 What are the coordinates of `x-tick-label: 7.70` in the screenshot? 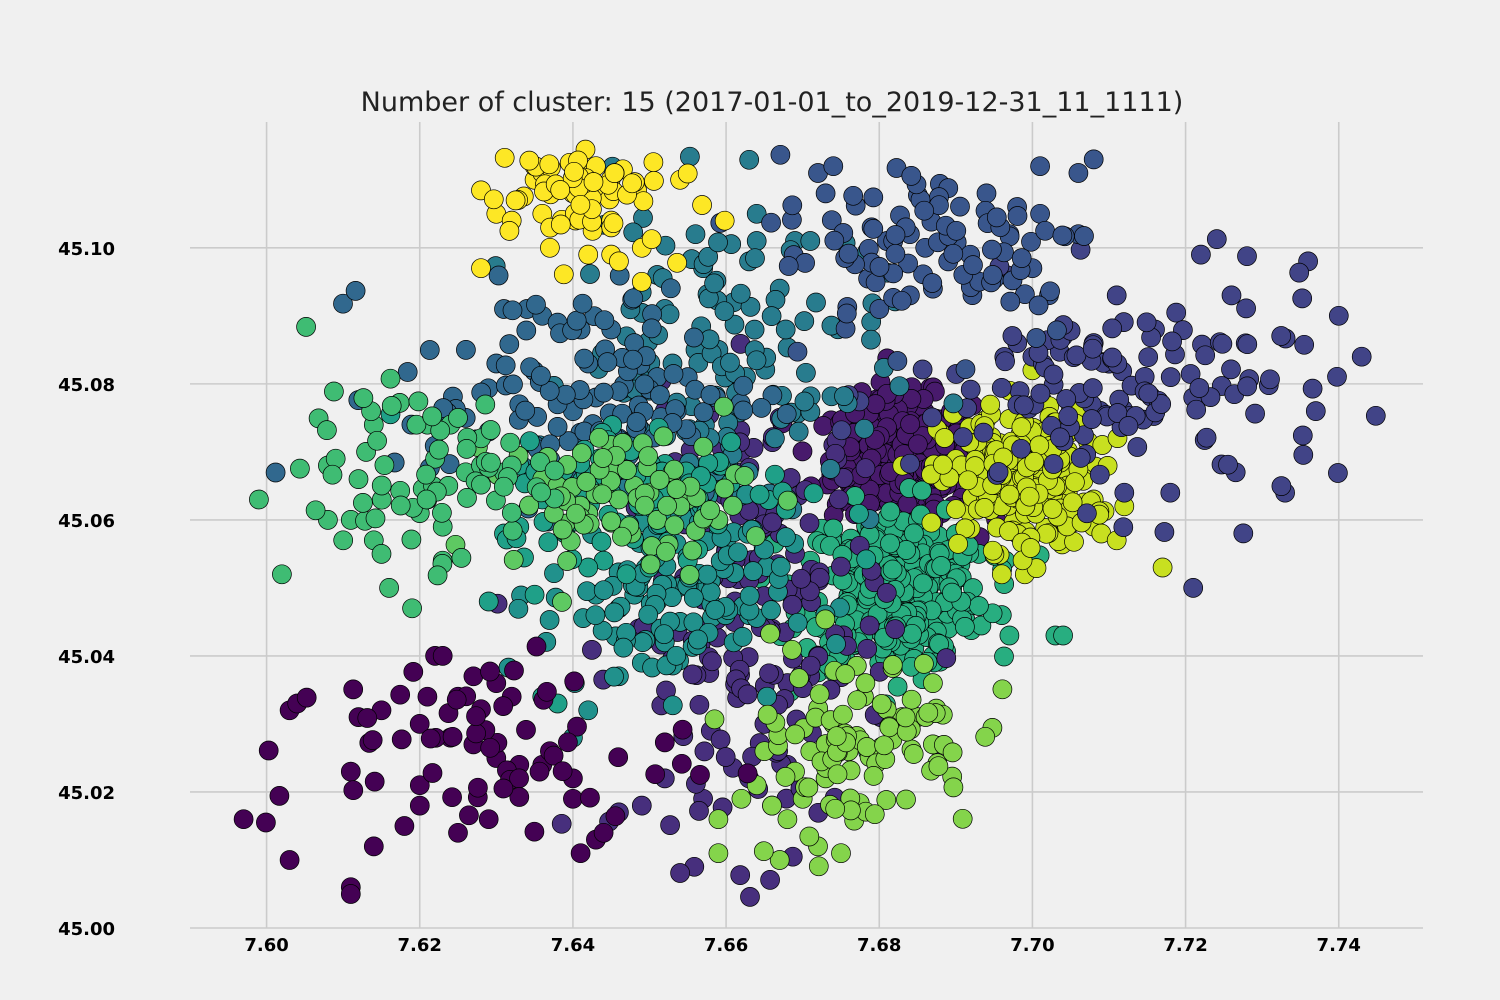 It's located at (1032, 945).